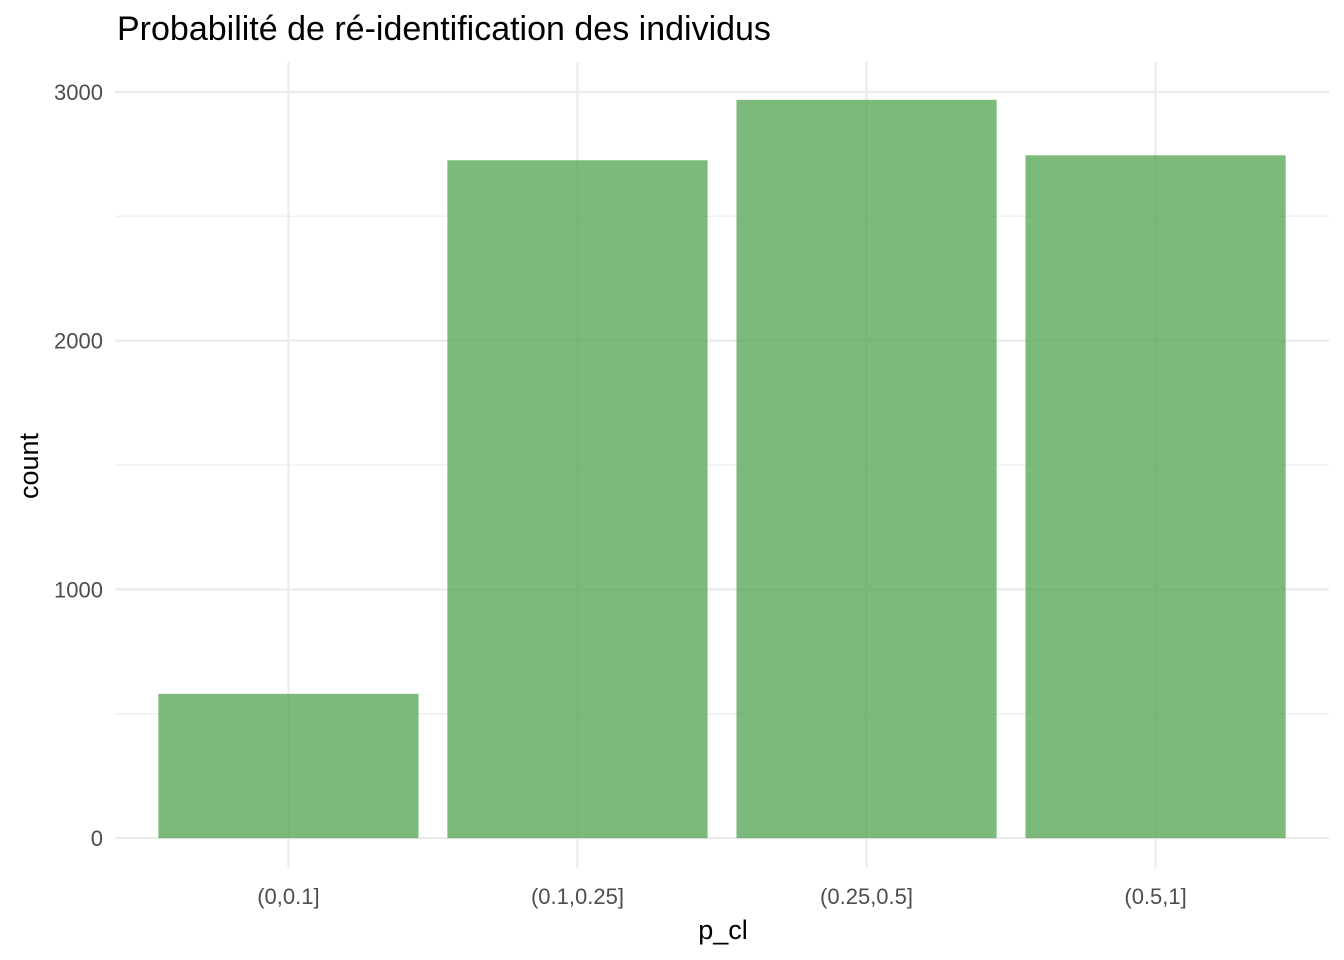 This screenshot has height=960, width=1344. Describe the element at coordinates (722, 896) in the screenshot. I see `x-axis-tick-labels: (0,0.1] (0.1,0.25] (0.25,0.5] (0.5,1]` at that location.